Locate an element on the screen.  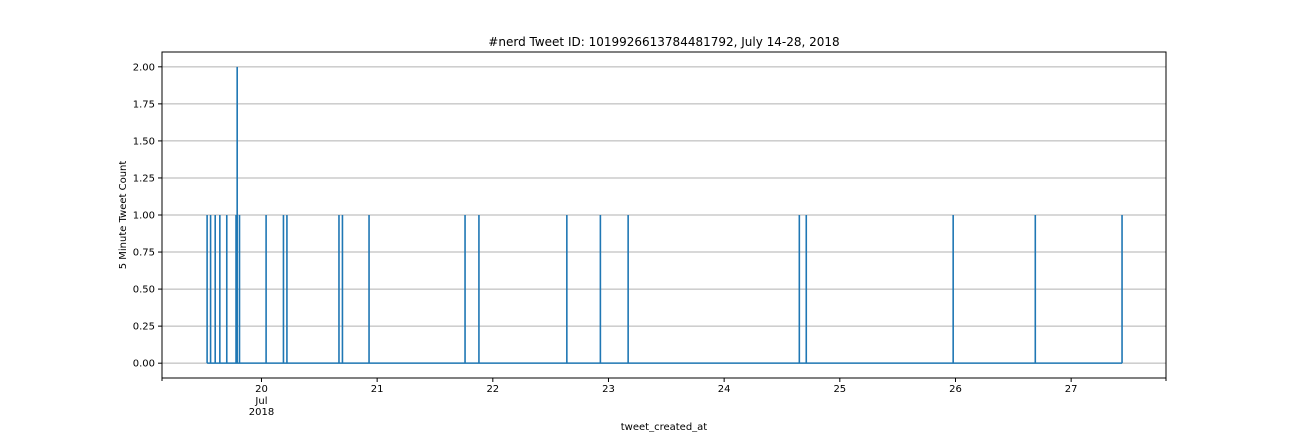
y-tick-label: 1.25 is located at coordinates (144, 178).